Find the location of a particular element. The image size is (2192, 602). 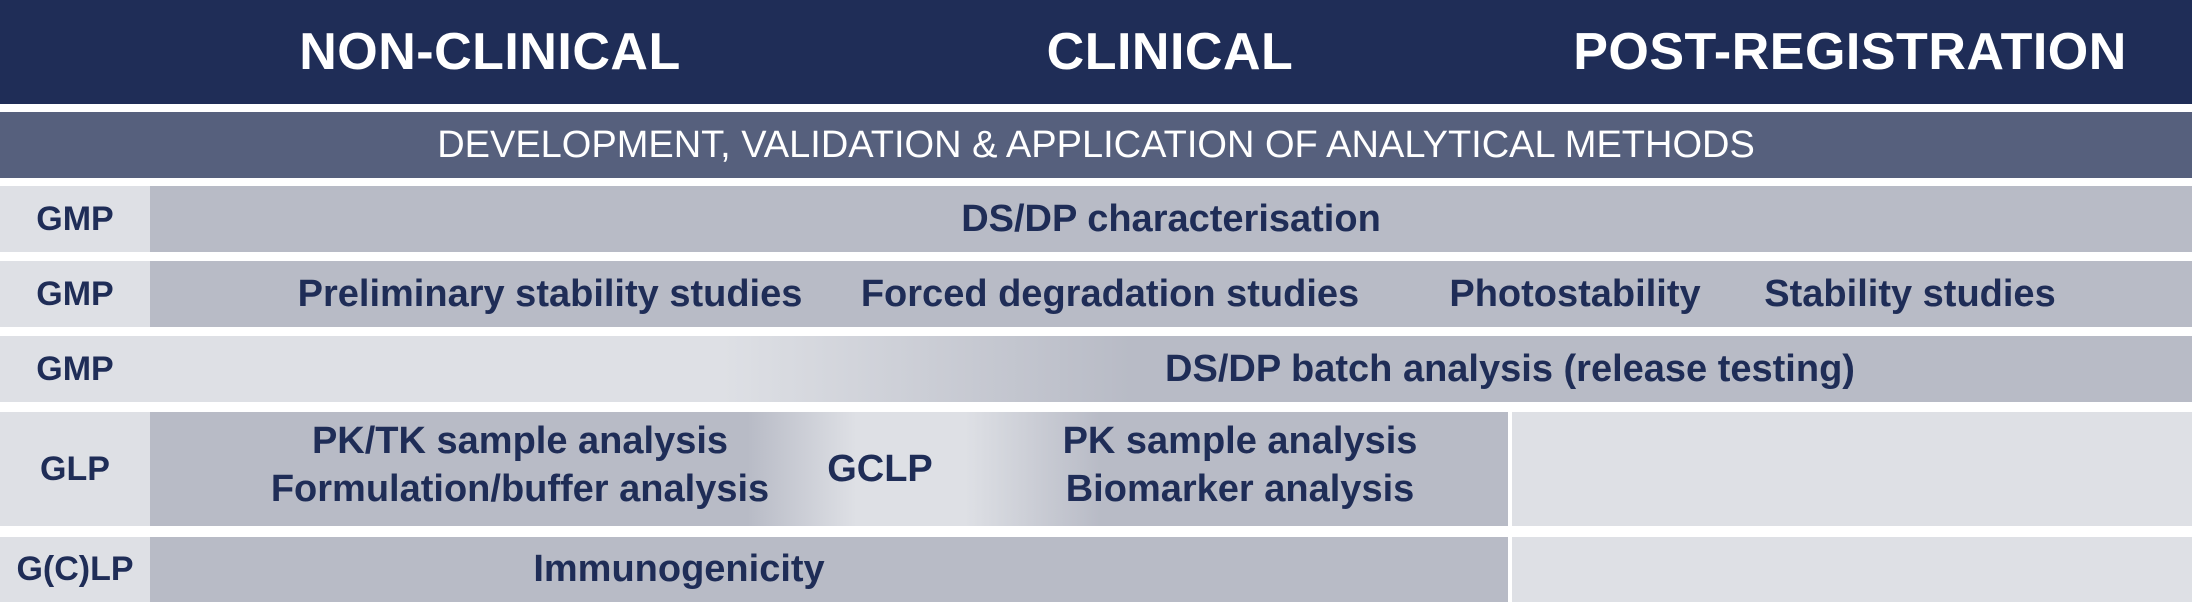

preliminary-stability-text: Preliminary stability studies is located at coordinates (550, 293).